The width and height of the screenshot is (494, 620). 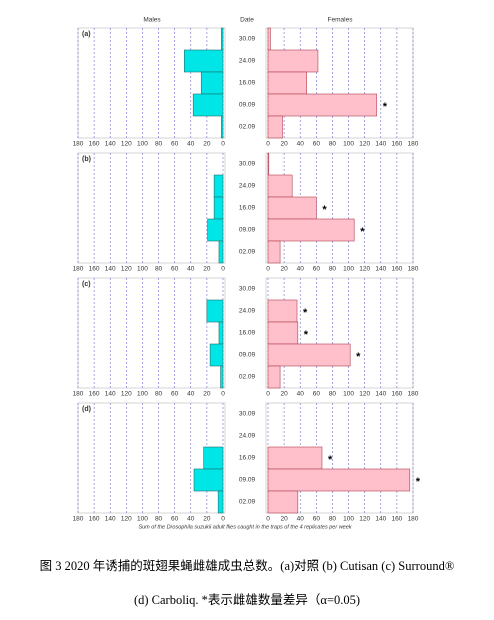 I want to click on females-header: Females, so click(x=341, y=20).